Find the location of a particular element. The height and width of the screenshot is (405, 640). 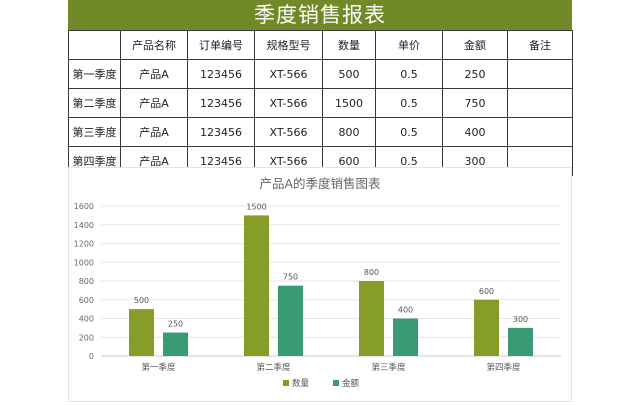

header-cell: 备注 is located at coordinates (540, 45).